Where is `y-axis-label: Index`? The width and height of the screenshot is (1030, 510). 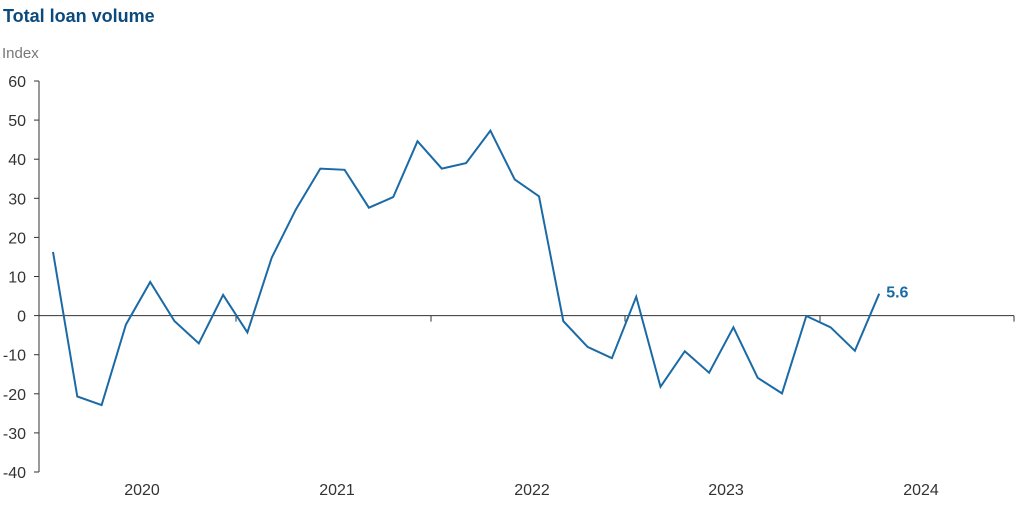
y-axis-label: Index is located at coordinates (20, 53).